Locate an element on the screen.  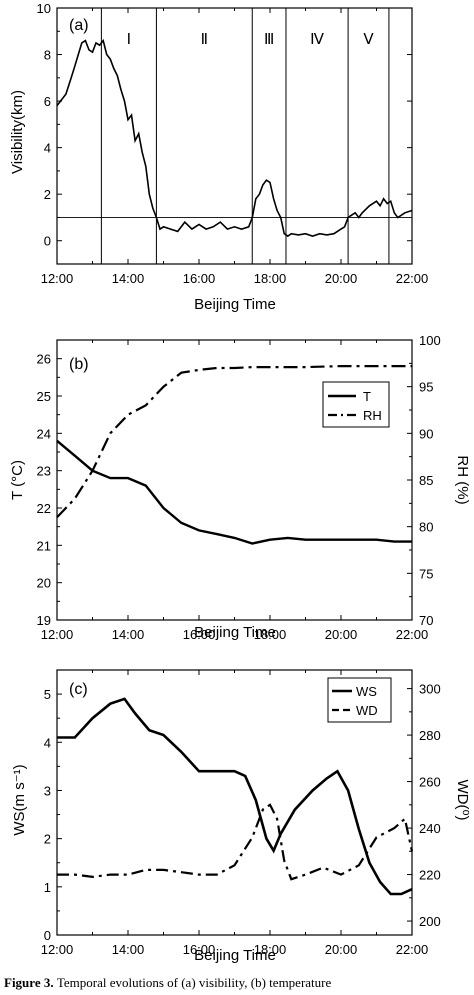
panel-b-label: (b) is located at coordinates (79, 364).